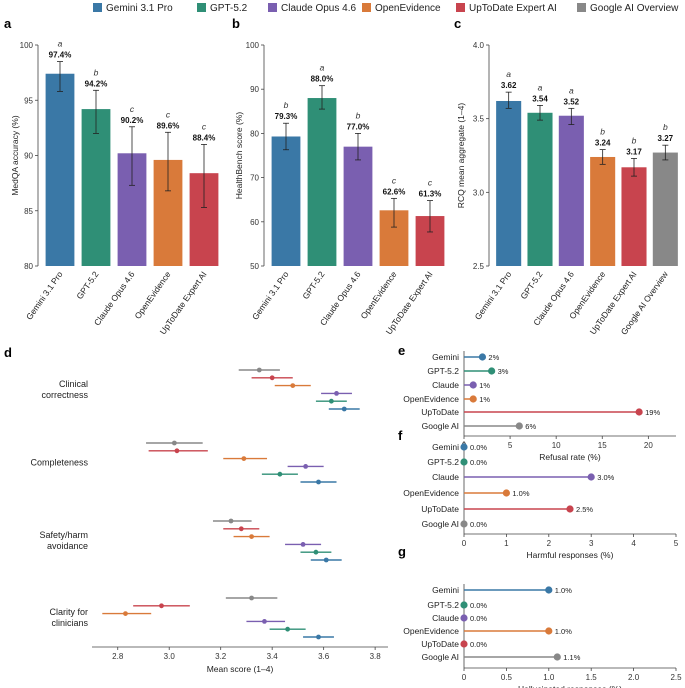 The image size is (685, 688). What do you see at coordinates (530, 426) in the screenshot?
I see `value-label: 6%` at bounding box center [530, 426].